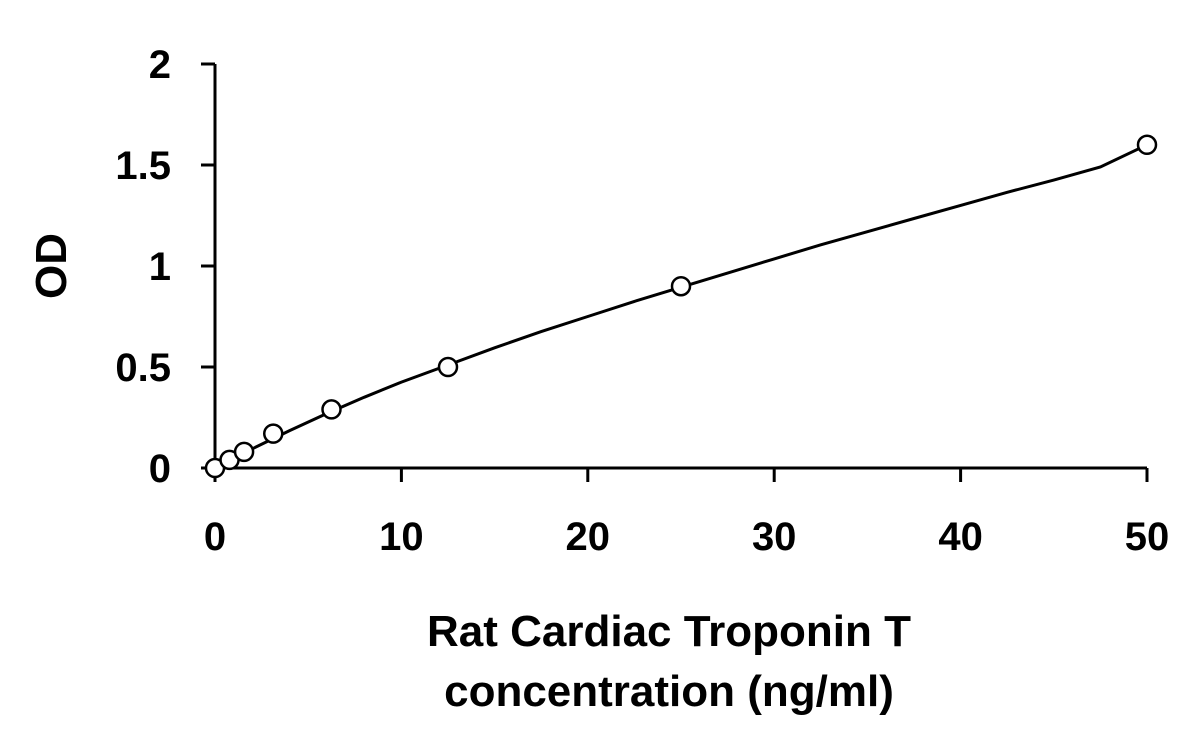 The height and width of the screenshot is (748, 1194). I want to click on x-tick-label: 20, so click(588, 537).